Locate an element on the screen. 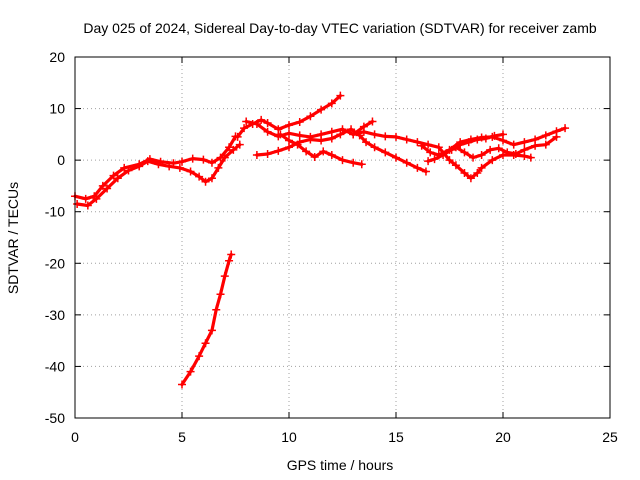 This screenshot has height=480, width=640. y-tick-label: -10 is located at coordinates (55, 212).